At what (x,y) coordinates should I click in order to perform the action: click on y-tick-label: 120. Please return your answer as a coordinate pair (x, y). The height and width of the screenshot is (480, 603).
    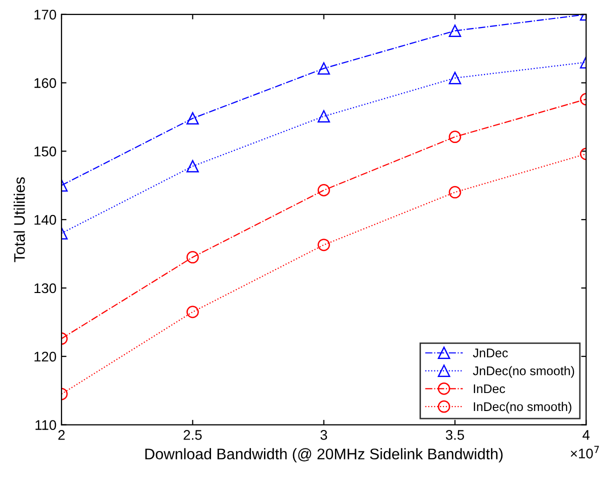
    Looking at the image, I should click on (45, 357).